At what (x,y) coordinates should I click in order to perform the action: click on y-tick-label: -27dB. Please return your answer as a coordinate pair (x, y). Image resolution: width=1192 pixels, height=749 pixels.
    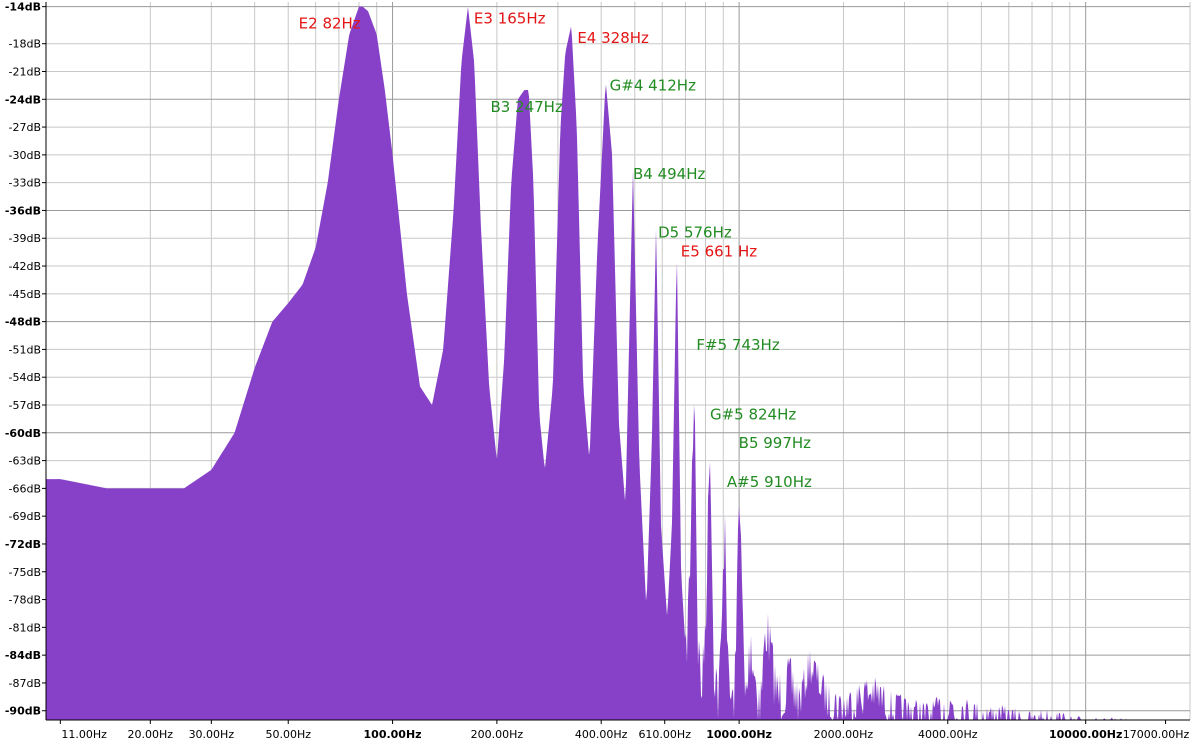
    Looking at the image, I should click on (25, 127).